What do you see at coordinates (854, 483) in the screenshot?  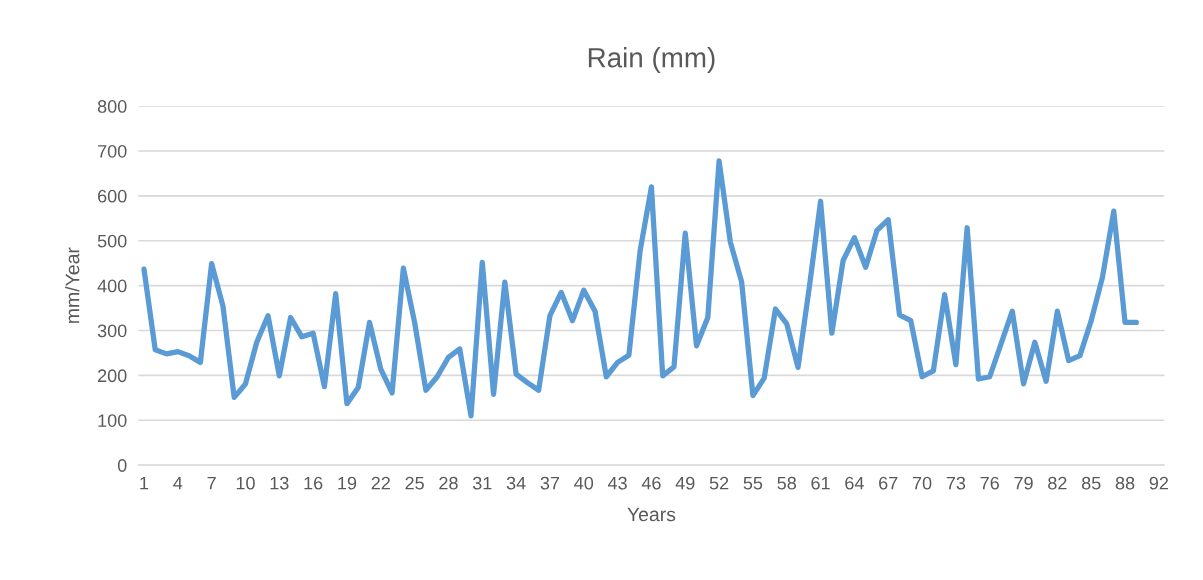 I see `x-tick-label: 64` at bounding box center [854, 483].